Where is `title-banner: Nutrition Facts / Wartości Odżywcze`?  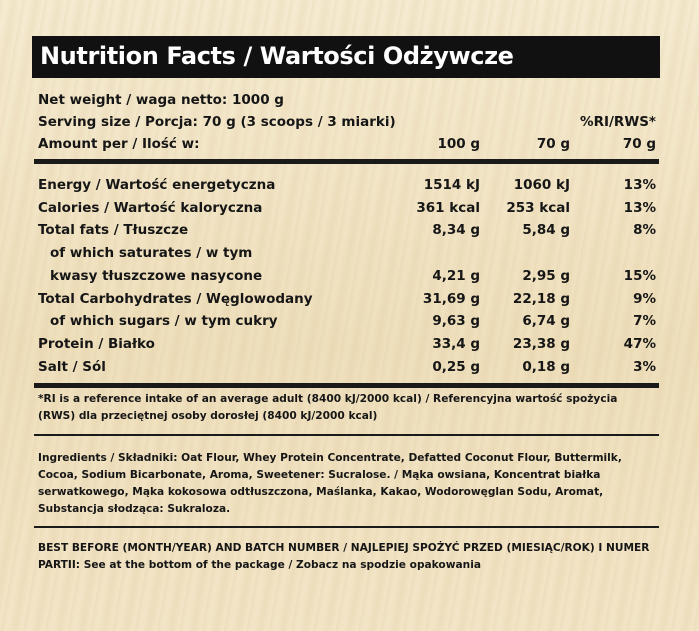 title-banner: Nutrition Facts / Wartości Odżywcze is located at coordinates (346, 57).